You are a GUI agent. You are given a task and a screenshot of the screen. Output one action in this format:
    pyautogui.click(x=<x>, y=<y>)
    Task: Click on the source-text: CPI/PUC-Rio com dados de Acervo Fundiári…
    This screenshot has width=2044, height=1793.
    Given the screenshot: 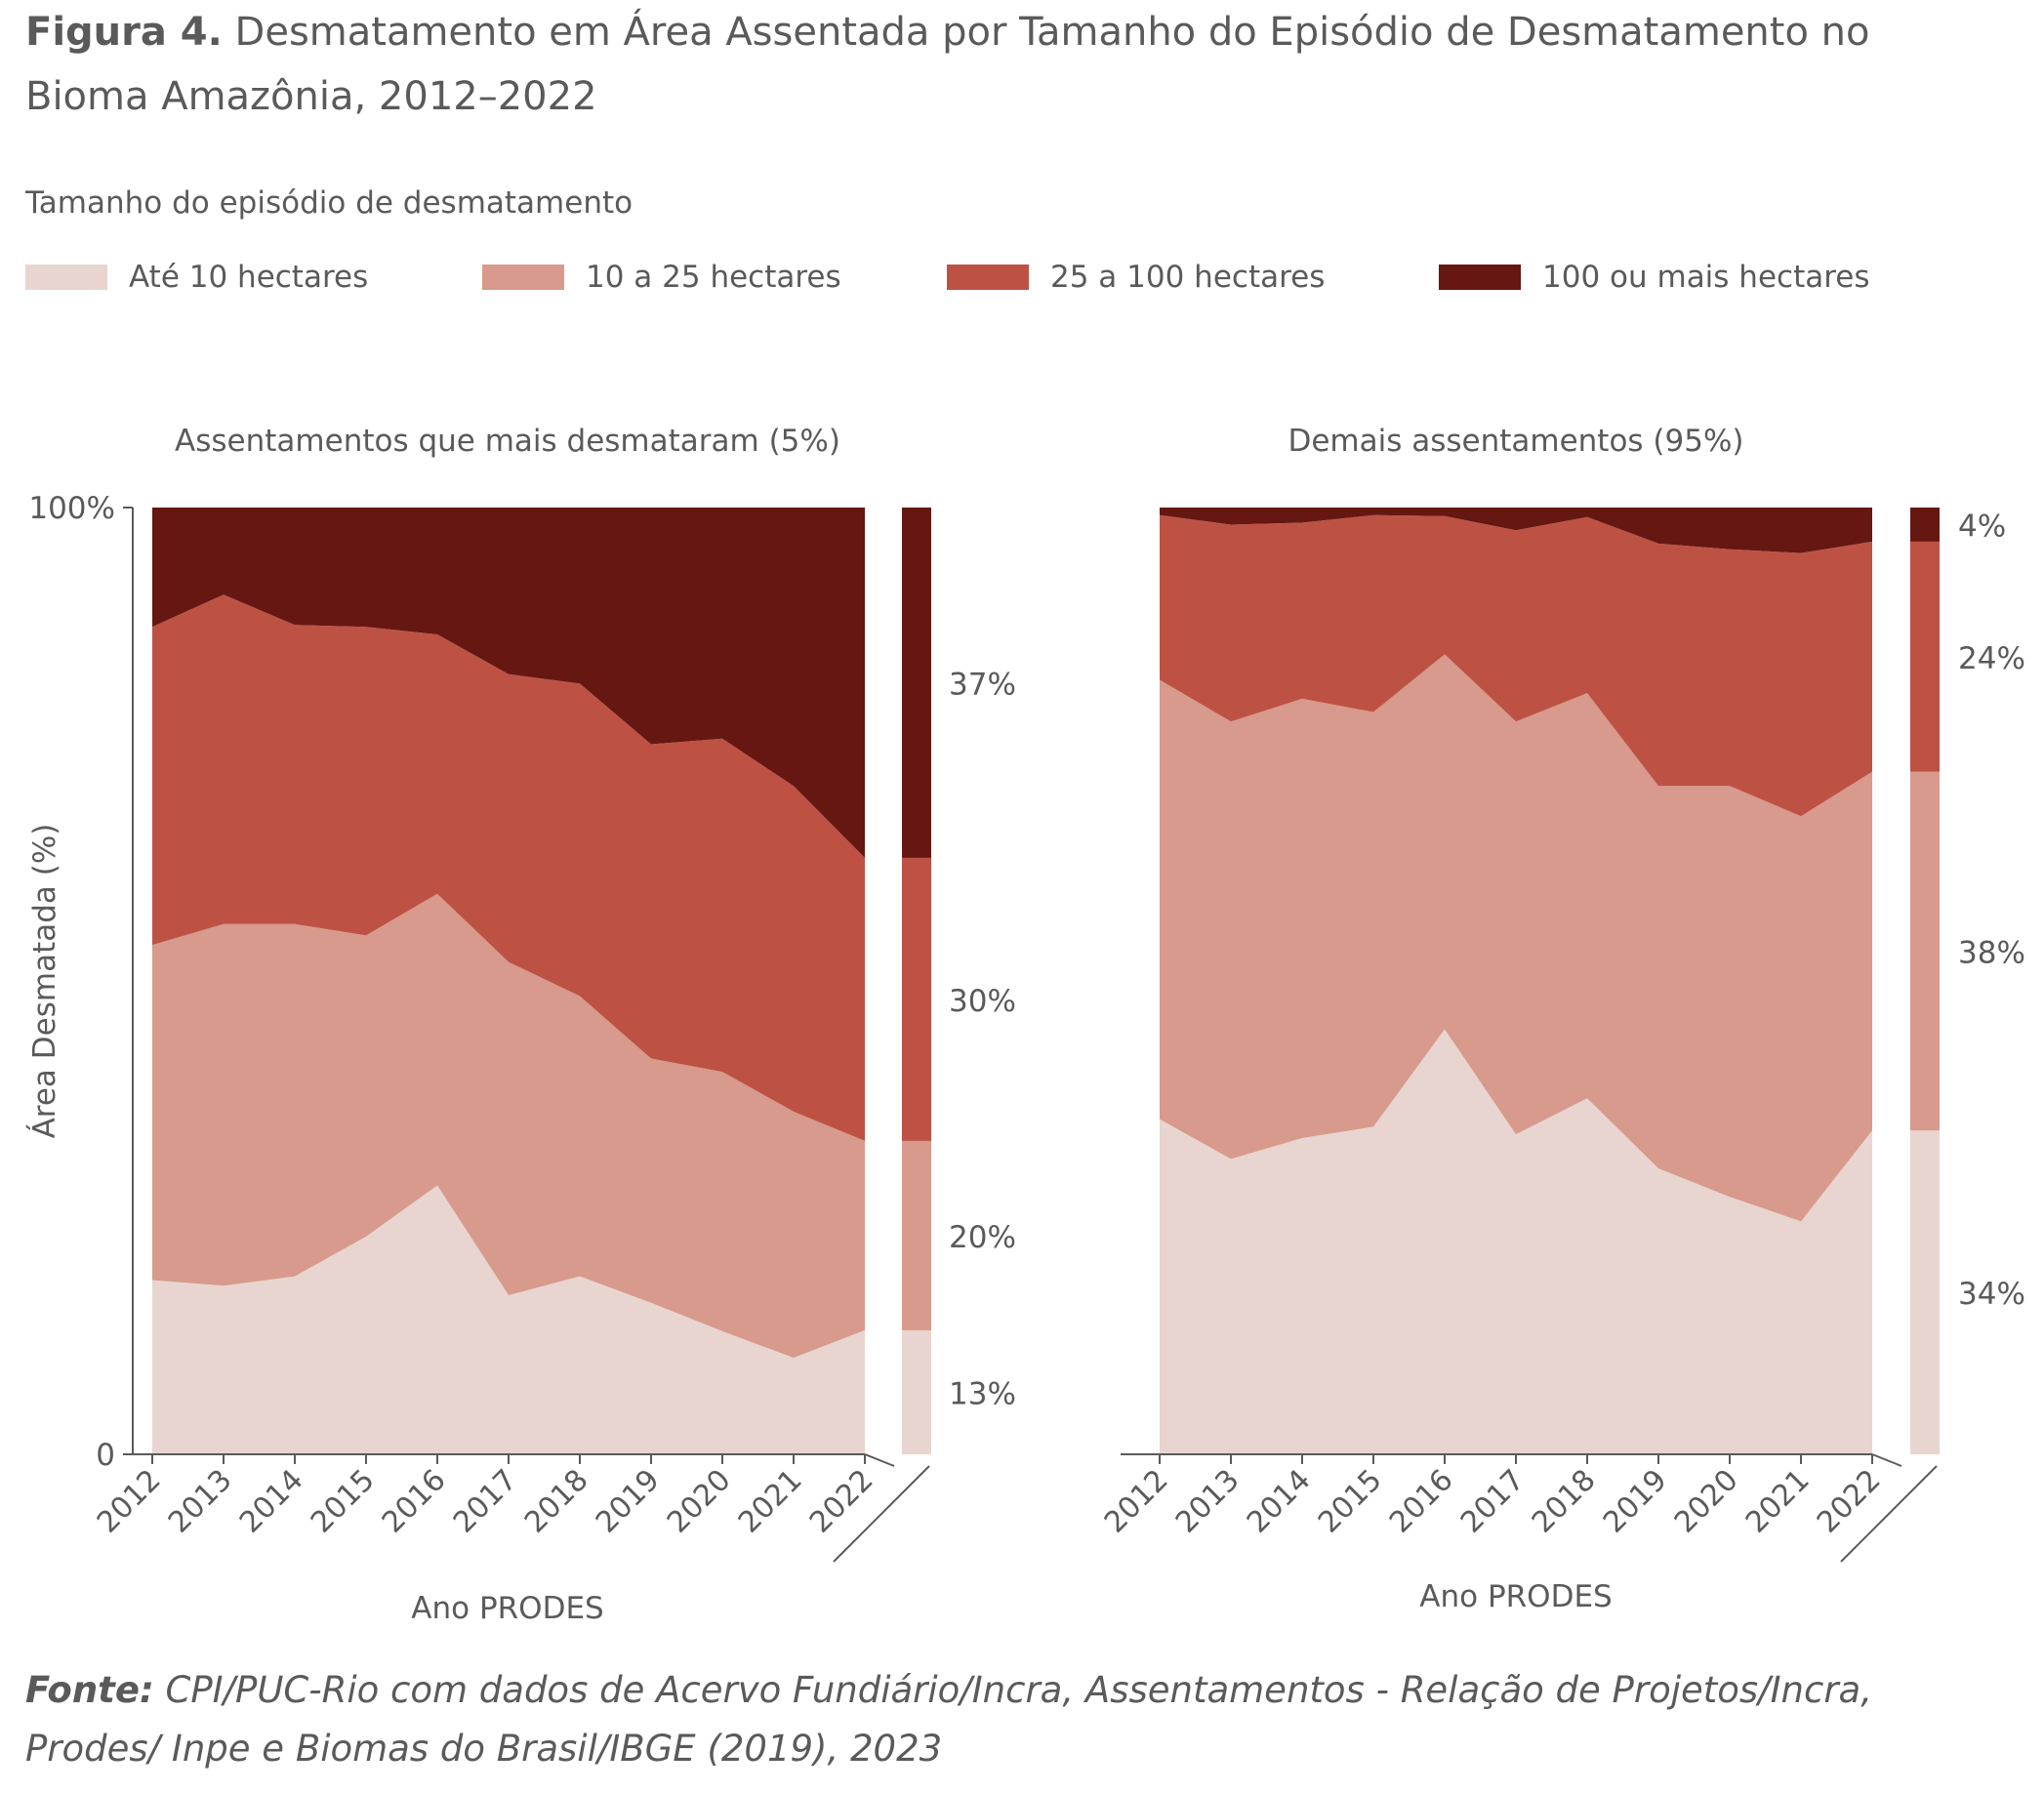 What is the action you would take?
    pyautogui.click(x=948, y=1720)
    